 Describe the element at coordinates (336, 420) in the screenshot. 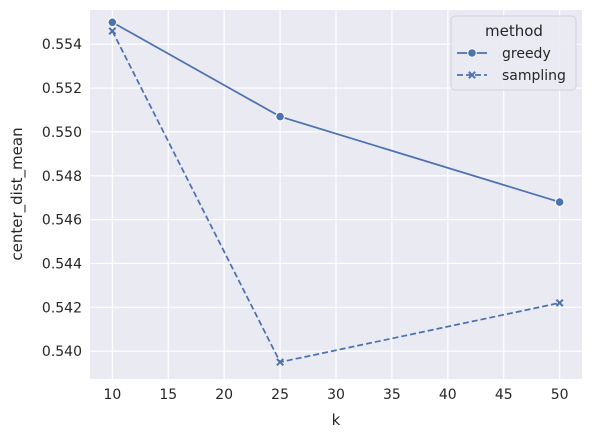

I see `x-axis-label: k` at that location.